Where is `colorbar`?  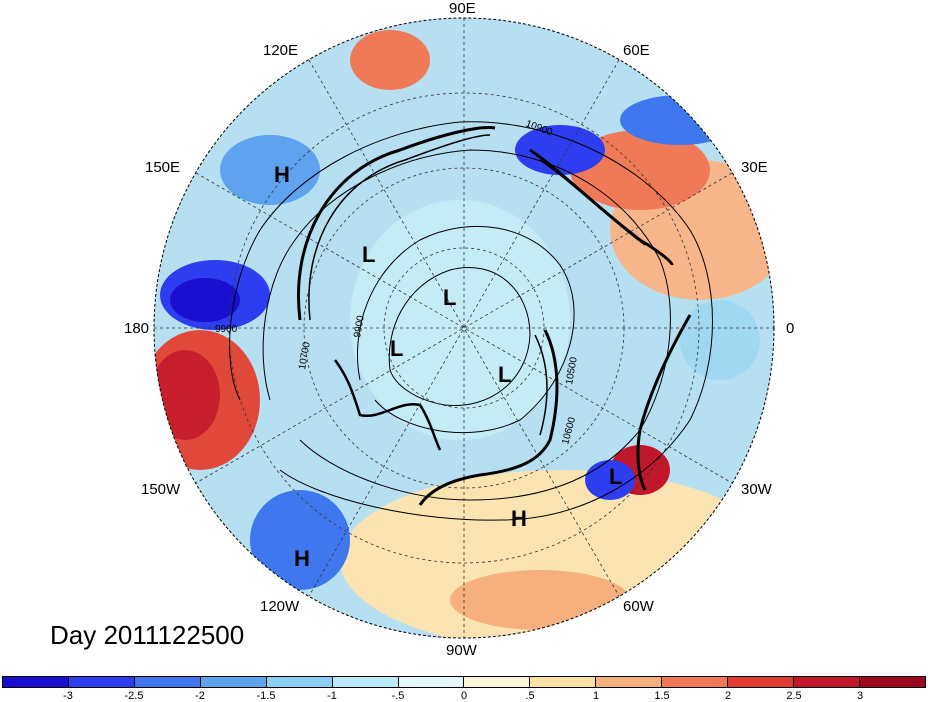
colorbar is located at coordinates (464, 682).